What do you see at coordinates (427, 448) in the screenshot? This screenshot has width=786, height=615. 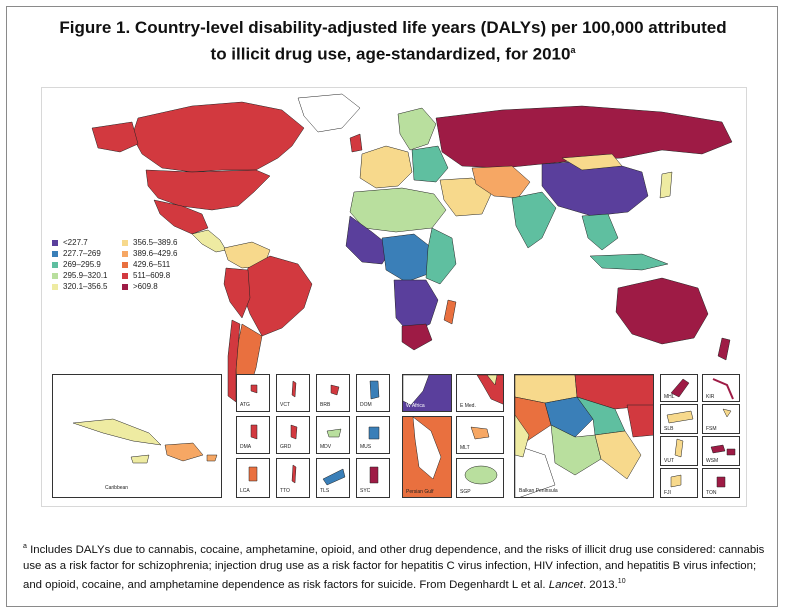 I see `persian-gulf-water` at bounding box center [427, 448].